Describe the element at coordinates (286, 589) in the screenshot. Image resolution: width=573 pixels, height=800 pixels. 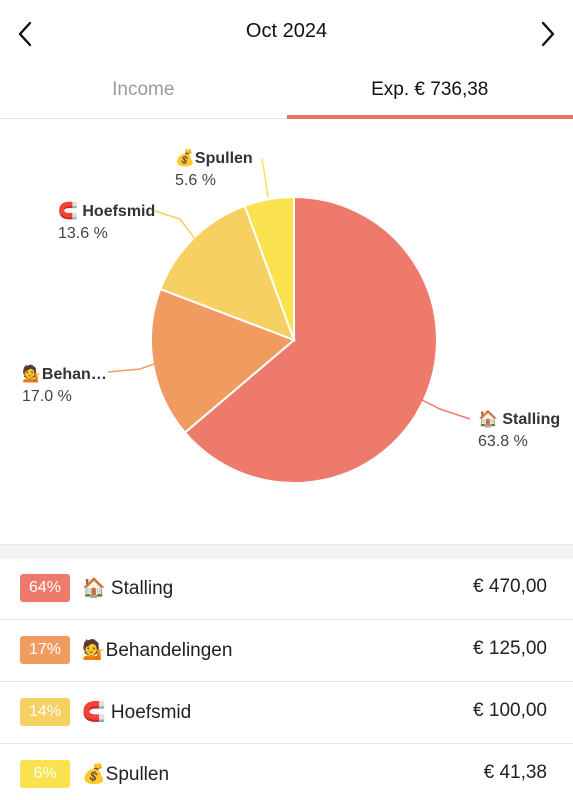
I see `list-item: 64% 🏠 Stalling € 470,00` at that location.